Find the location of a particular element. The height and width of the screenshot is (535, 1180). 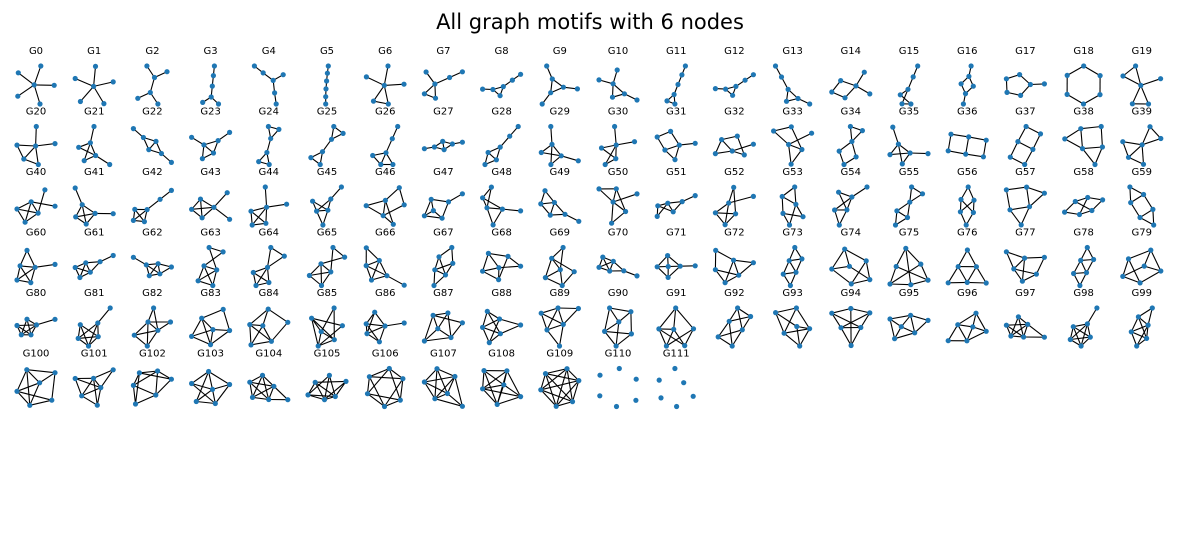

motif-label: G107 is located at coordinates (443, 354).